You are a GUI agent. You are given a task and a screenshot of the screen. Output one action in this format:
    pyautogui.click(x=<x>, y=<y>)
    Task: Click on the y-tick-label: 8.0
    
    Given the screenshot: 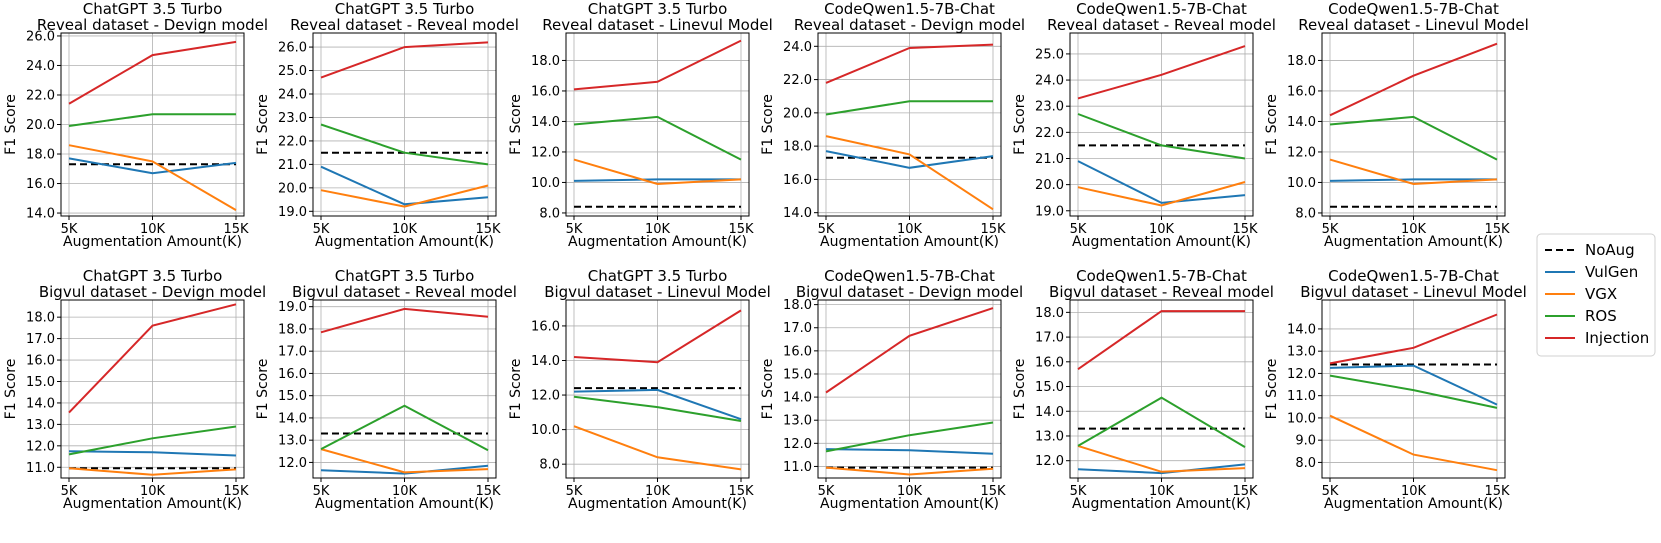 What is the action you would take?
    pyautogui.click(x=1305, y=213)
    